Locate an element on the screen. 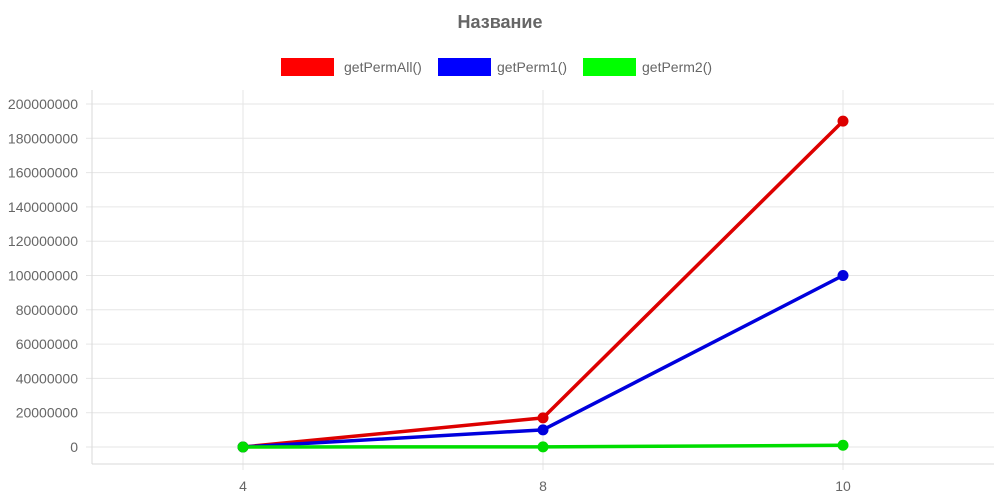  y-tick-label: 140000000 is located at coordinates (43, 207).